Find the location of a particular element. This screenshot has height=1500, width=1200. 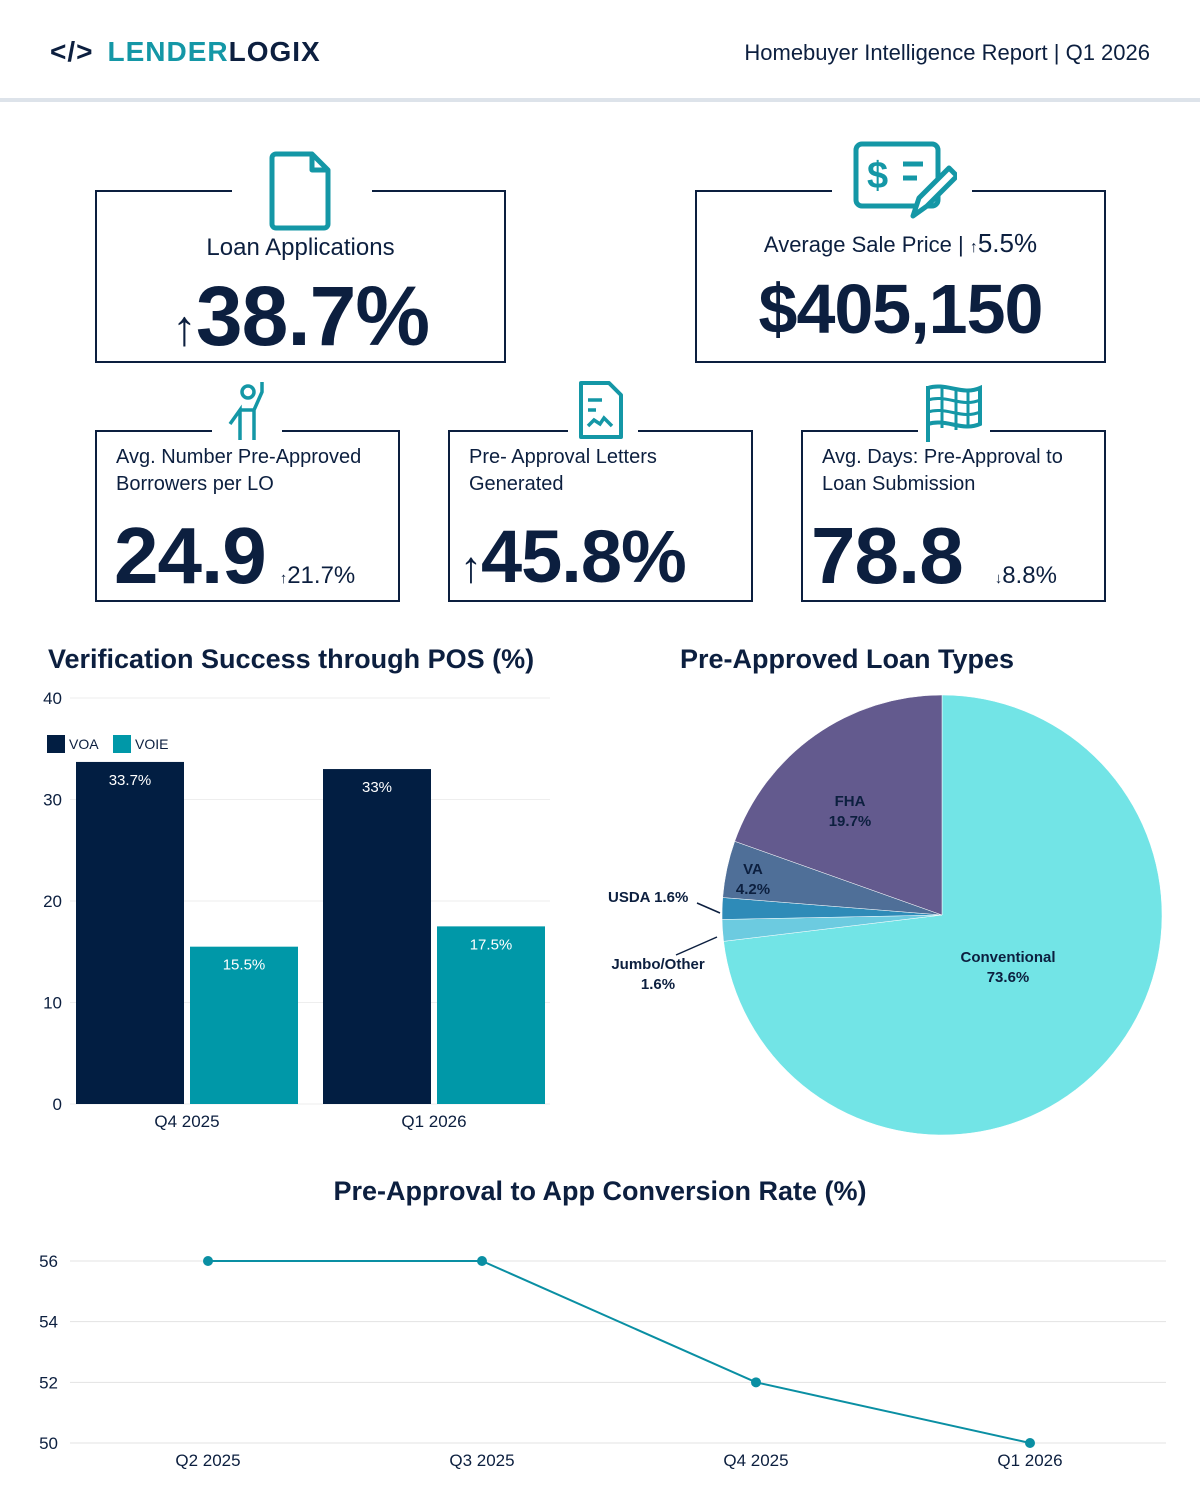

pie-label-conventional: 73.6% is located at coordinates (1008, 977).